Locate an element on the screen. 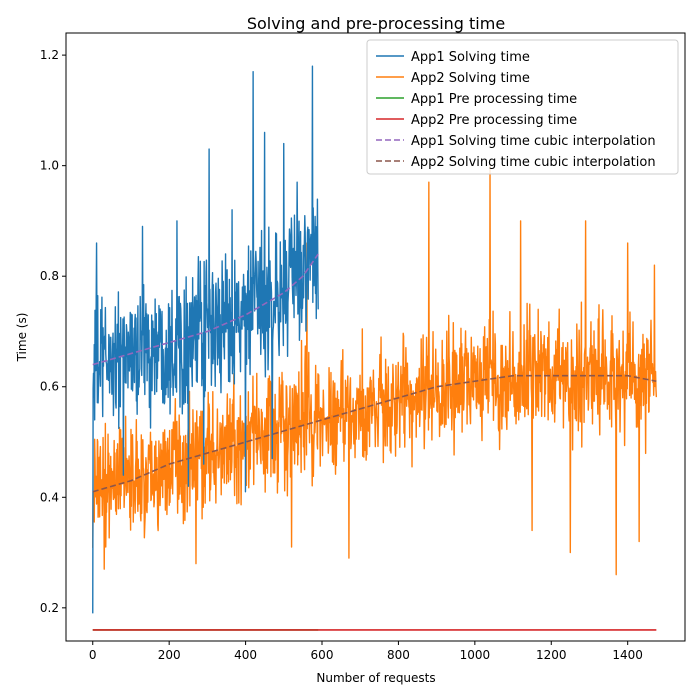 Image resolution: width=700 pixels, height=700 pixels. x-tick-label: 1400 is located at coordinates (627, 655).